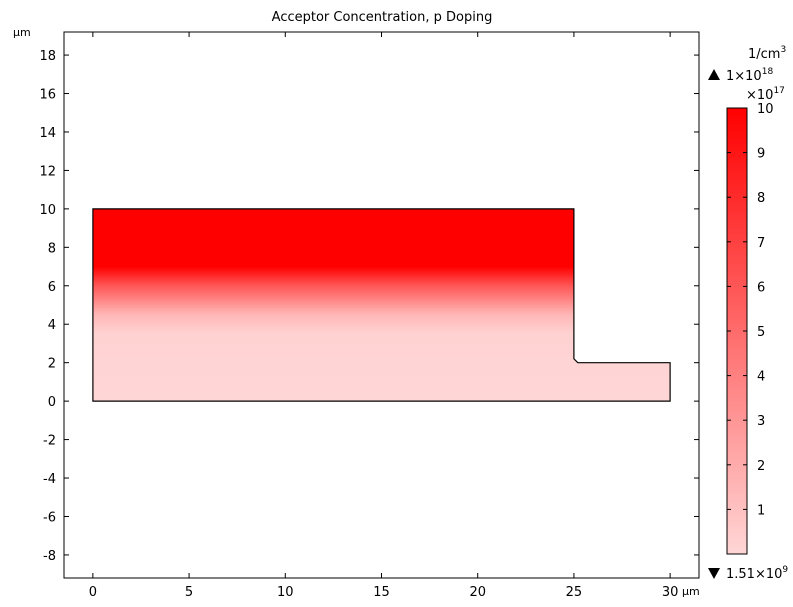 The height and width of the screenshot is (607, 793). Describe the element at coordinates (47, 210) in the screenshot. I see `y-tick-label: 10` at that location.